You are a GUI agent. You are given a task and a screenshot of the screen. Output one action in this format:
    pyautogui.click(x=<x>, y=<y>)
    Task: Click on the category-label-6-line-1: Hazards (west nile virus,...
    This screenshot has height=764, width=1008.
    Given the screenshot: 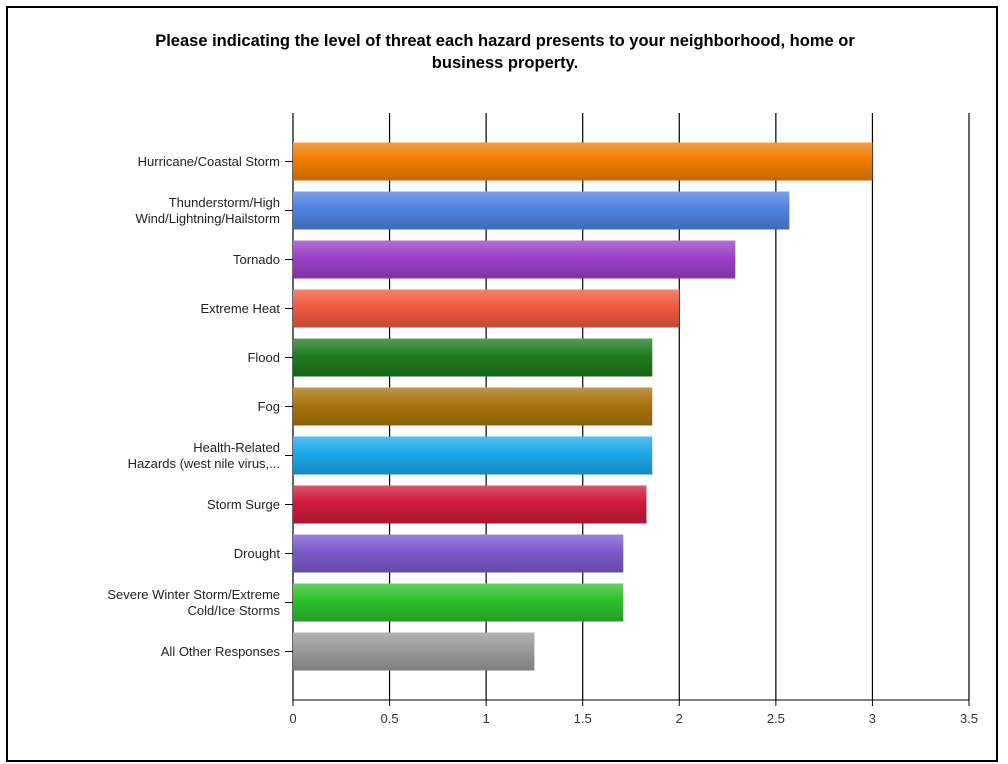 What is the action you would take?
    pyautogui.click(x=204, y=463)
    